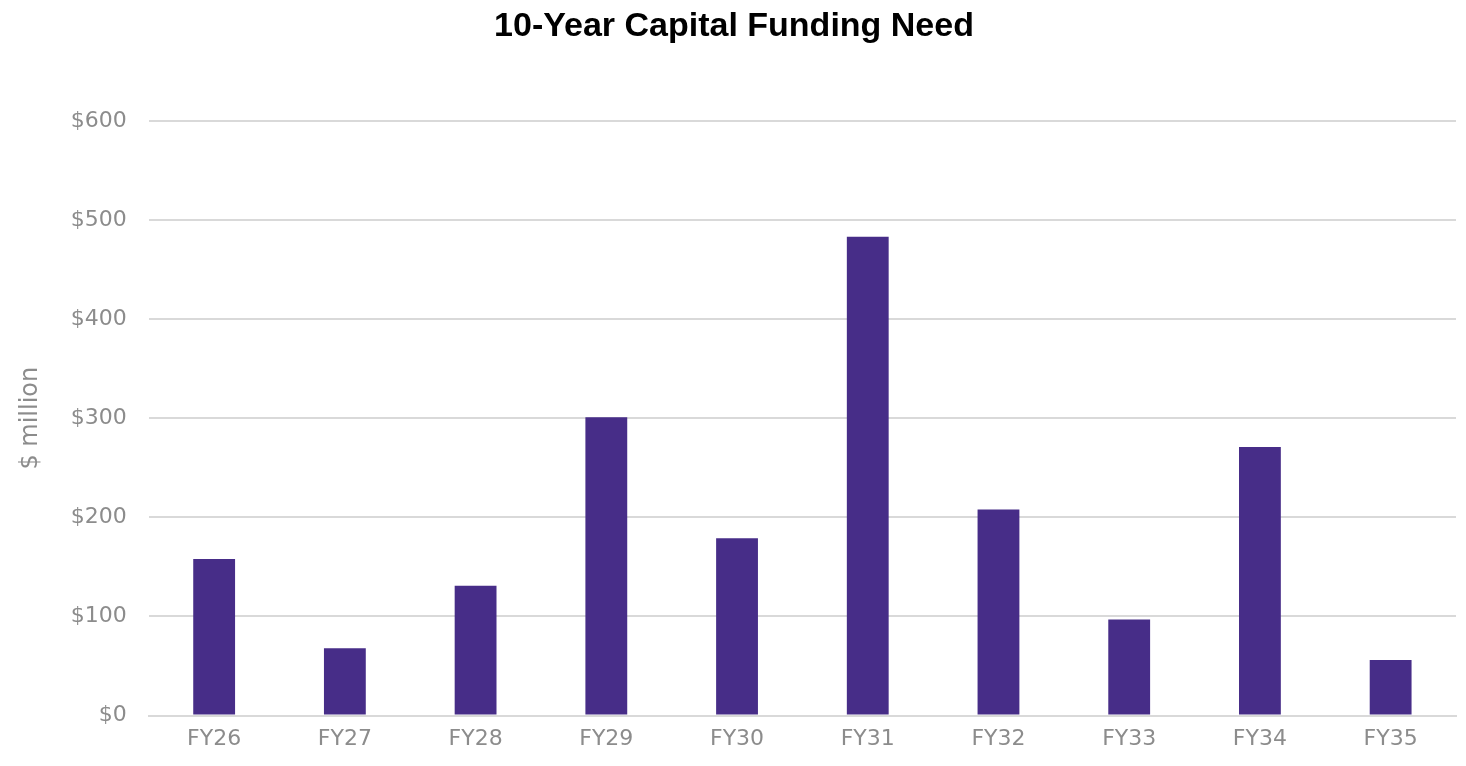 This screenshot has height=766, width=1466. I want to click on y-tick-label: $0, so click(112, 714).